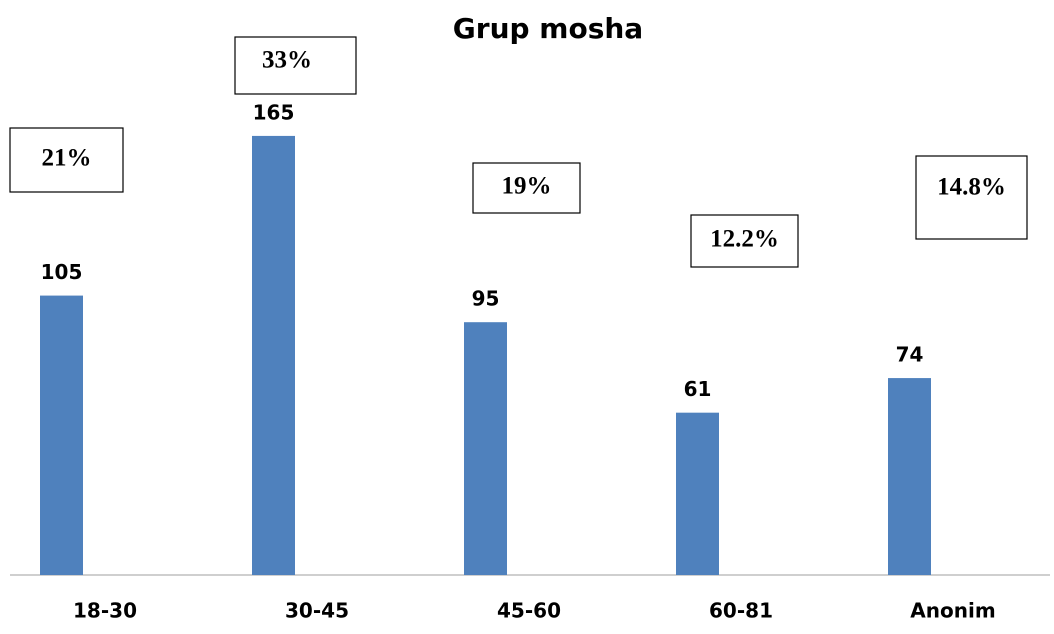  Describe the element at coordinates (741, 611) in the screenshot. I see `x-tick-label: 60-81` at that location.